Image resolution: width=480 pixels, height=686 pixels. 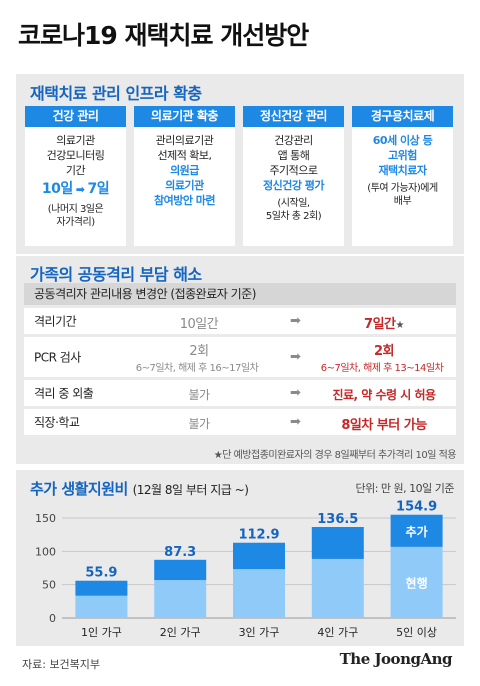 What do you see at coordinates (293, 203) in the screenshot?
I see `note-line: (시작일,` at bounding box center [293, 203].